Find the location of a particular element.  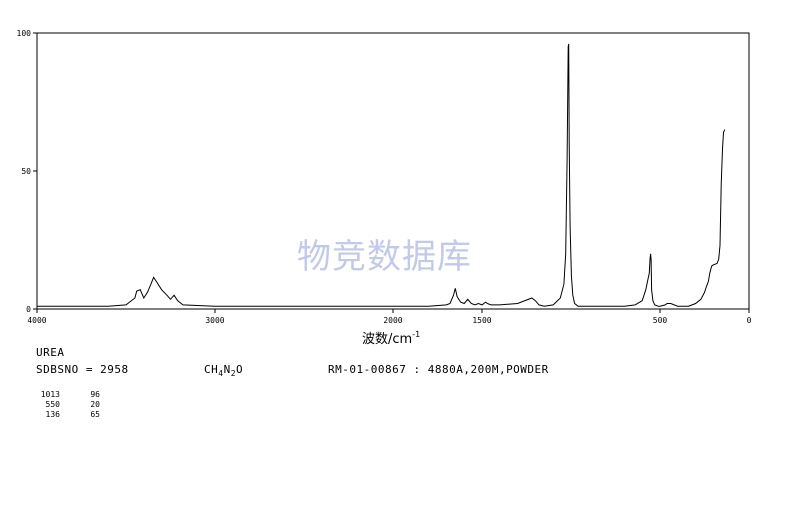

watermark: 物竞数据库 is located at coordinates (384, 257).